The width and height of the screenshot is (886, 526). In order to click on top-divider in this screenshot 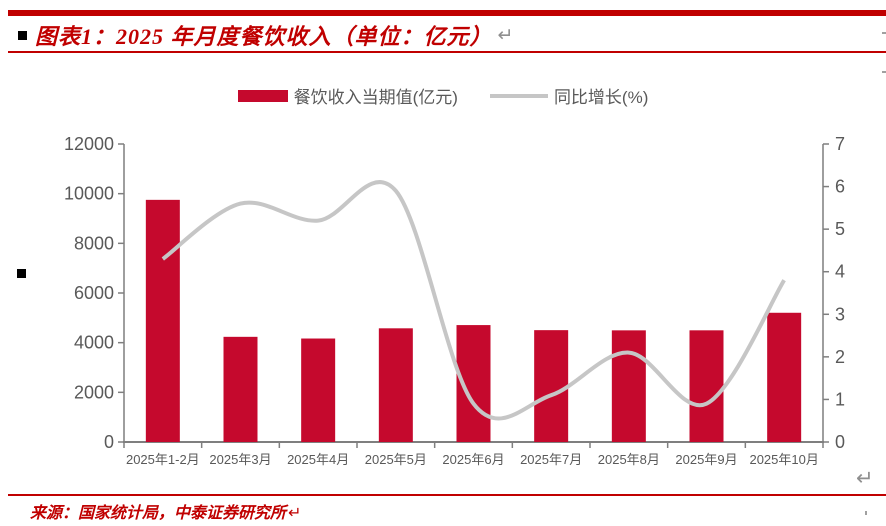, I will do `click(447, 13)`.